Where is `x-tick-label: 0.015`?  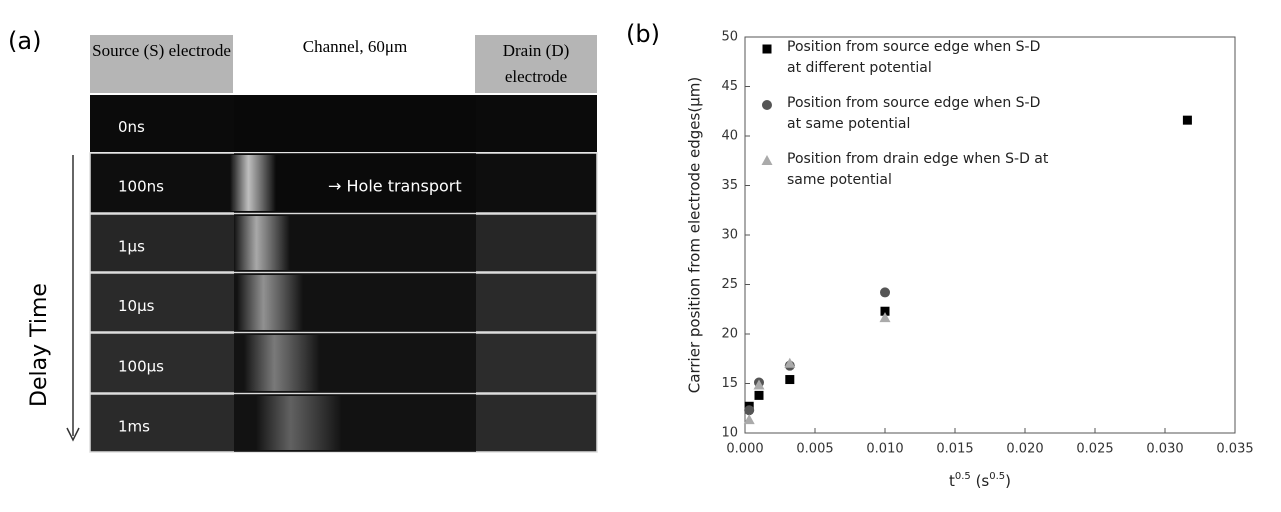 x-tick-label: 0.015 is located at coordinates (954, 449).